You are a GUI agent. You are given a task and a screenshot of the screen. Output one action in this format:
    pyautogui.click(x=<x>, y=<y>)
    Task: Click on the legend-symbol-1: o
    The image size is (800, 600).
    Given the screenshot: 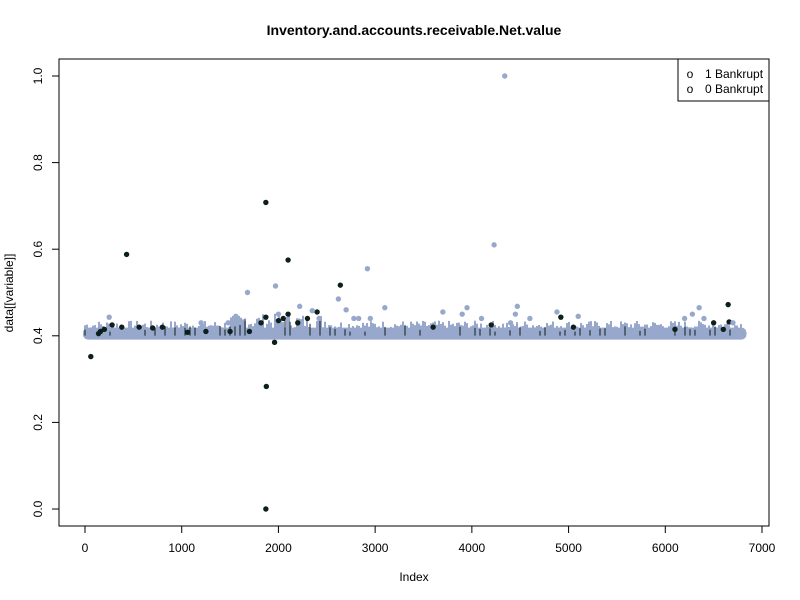 What is the action you would take?
    pyautogui.click(x=690, y=74)
    